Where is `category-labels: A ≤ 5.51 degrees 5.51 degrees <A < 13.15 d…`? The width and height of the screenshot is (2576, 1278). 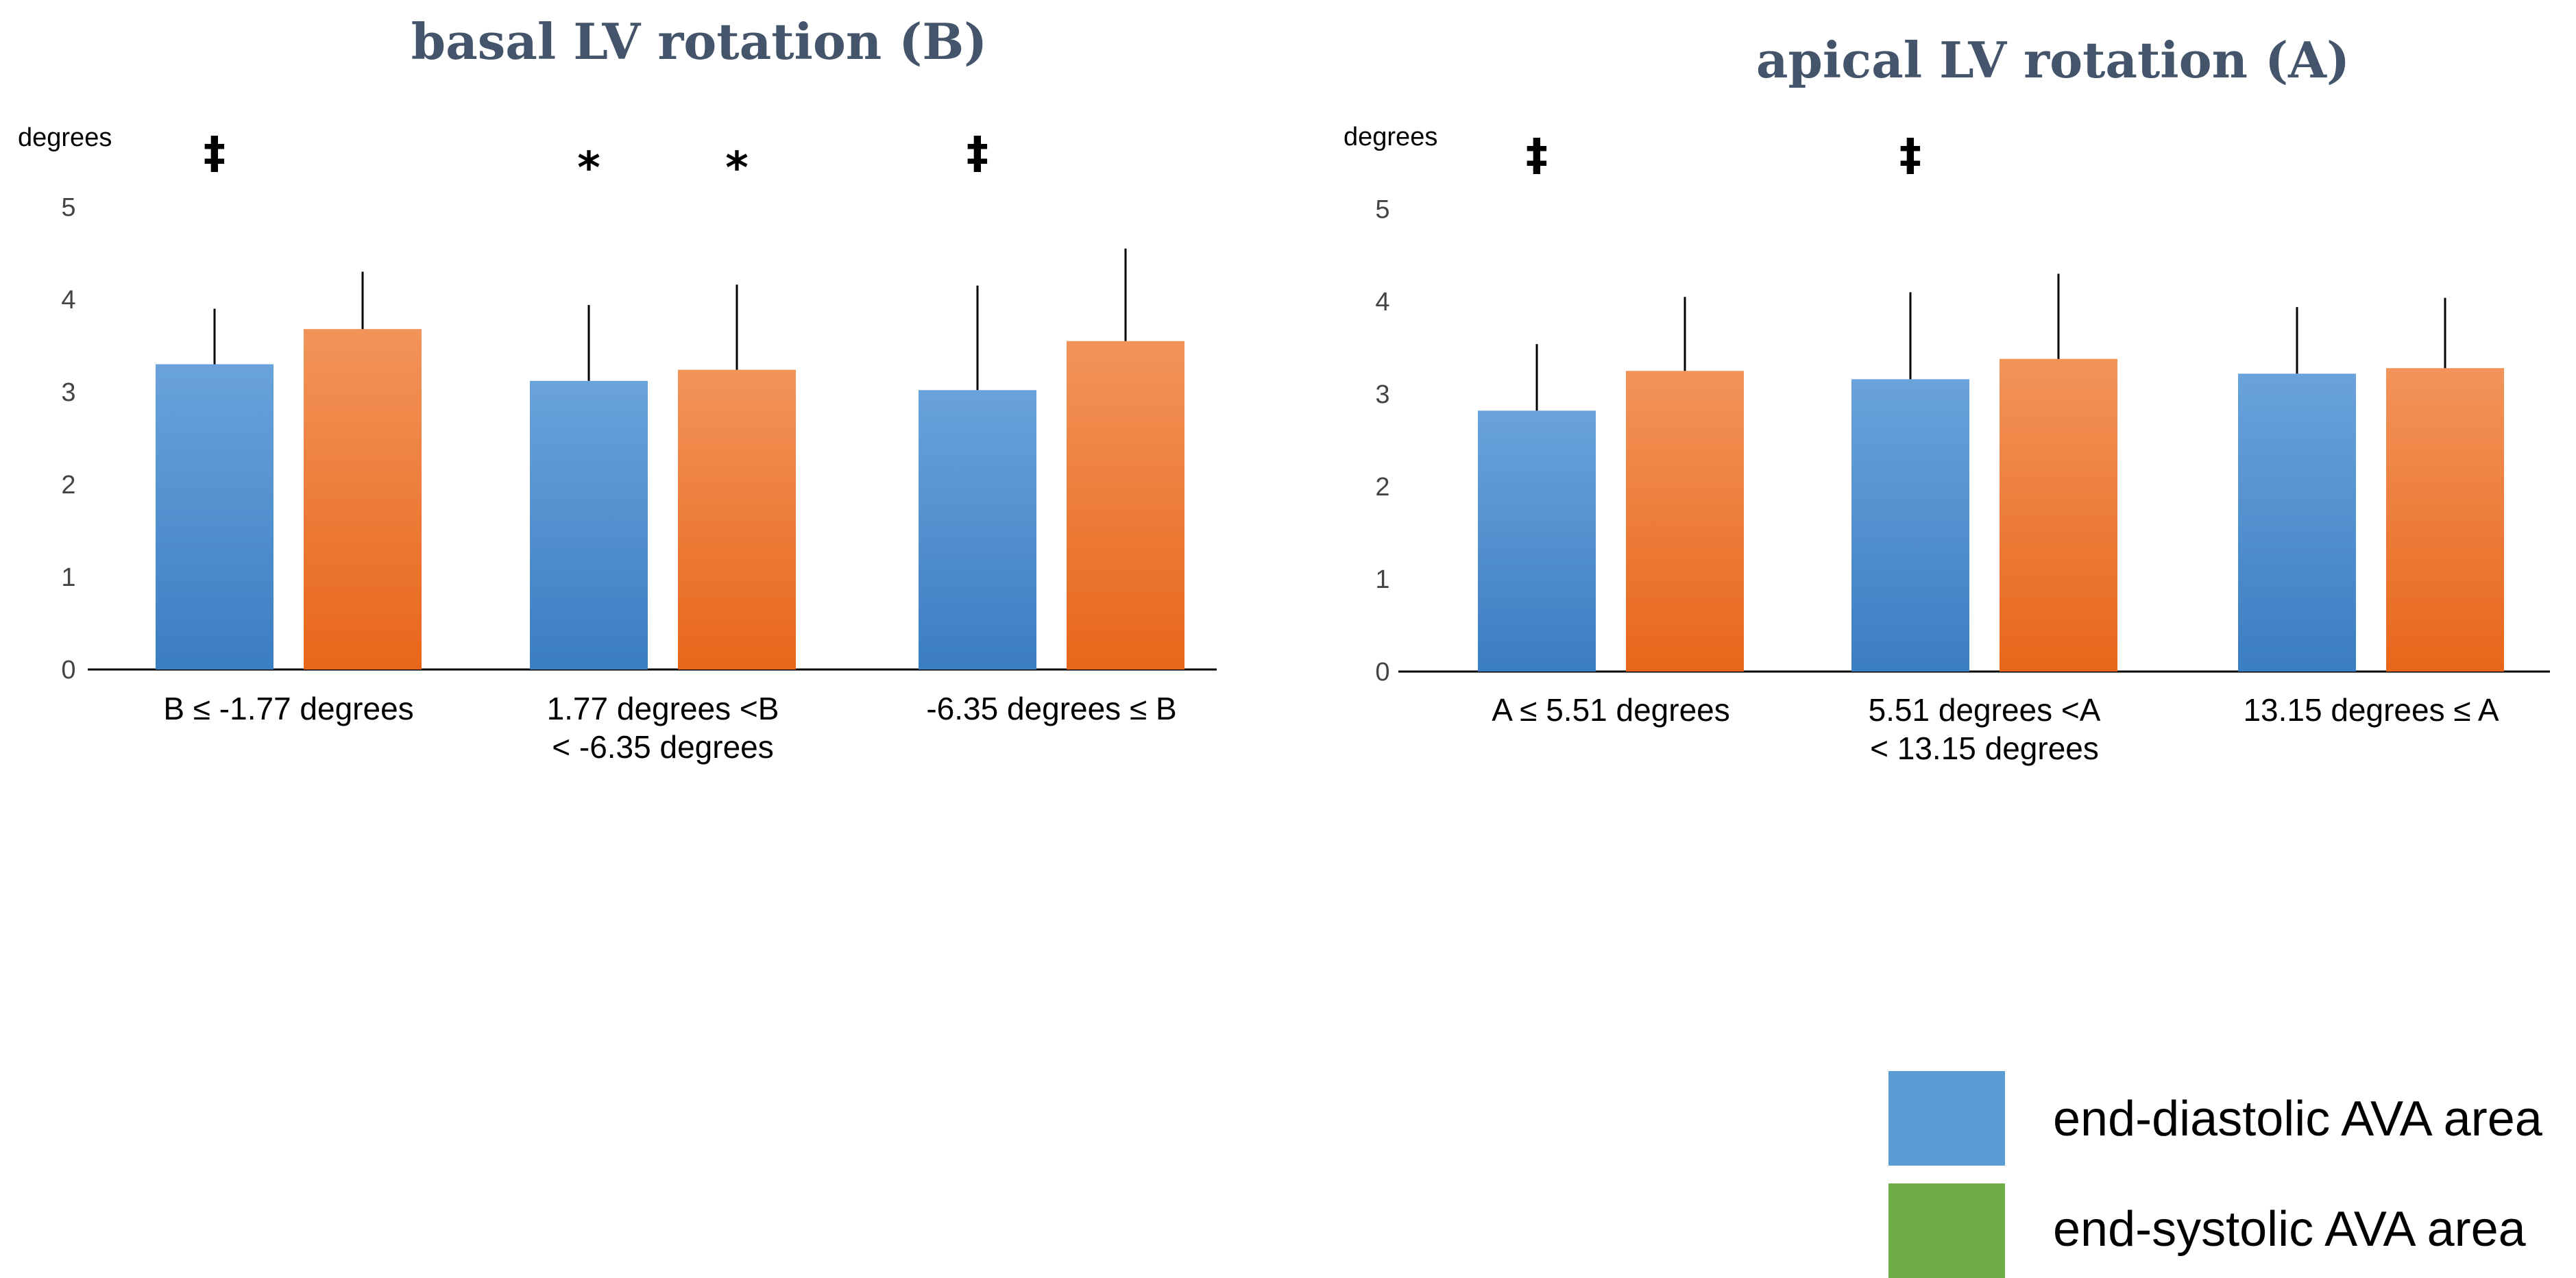
category-labels: A ≤ 5.51 degrees 5.51 degrees <A < 13.15 d… is located at coordinates (1995, 729).